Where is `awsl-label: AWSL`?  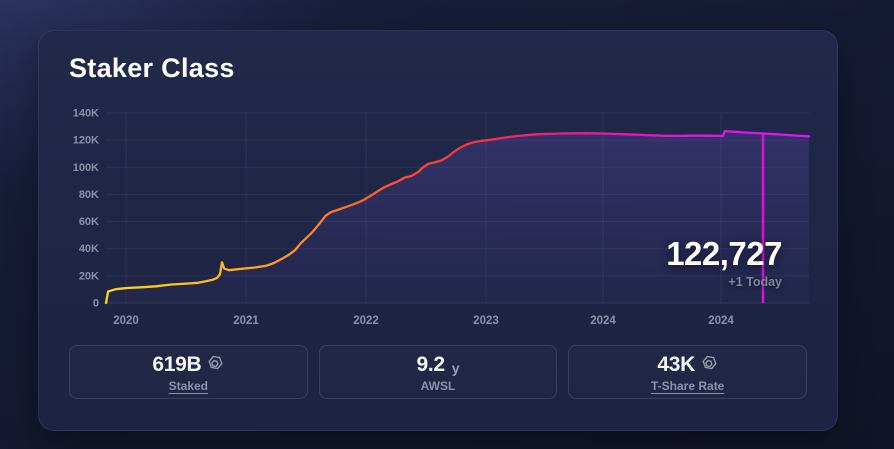 awsl-label: AWSL is located at coordinates (438, 385).